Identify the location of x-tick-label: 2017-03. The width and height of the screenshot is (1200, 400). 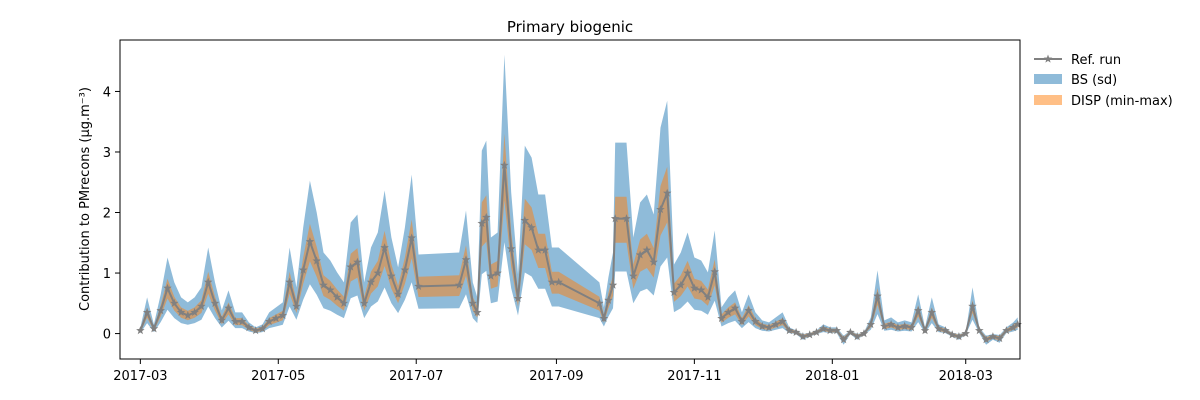
(140, 376).